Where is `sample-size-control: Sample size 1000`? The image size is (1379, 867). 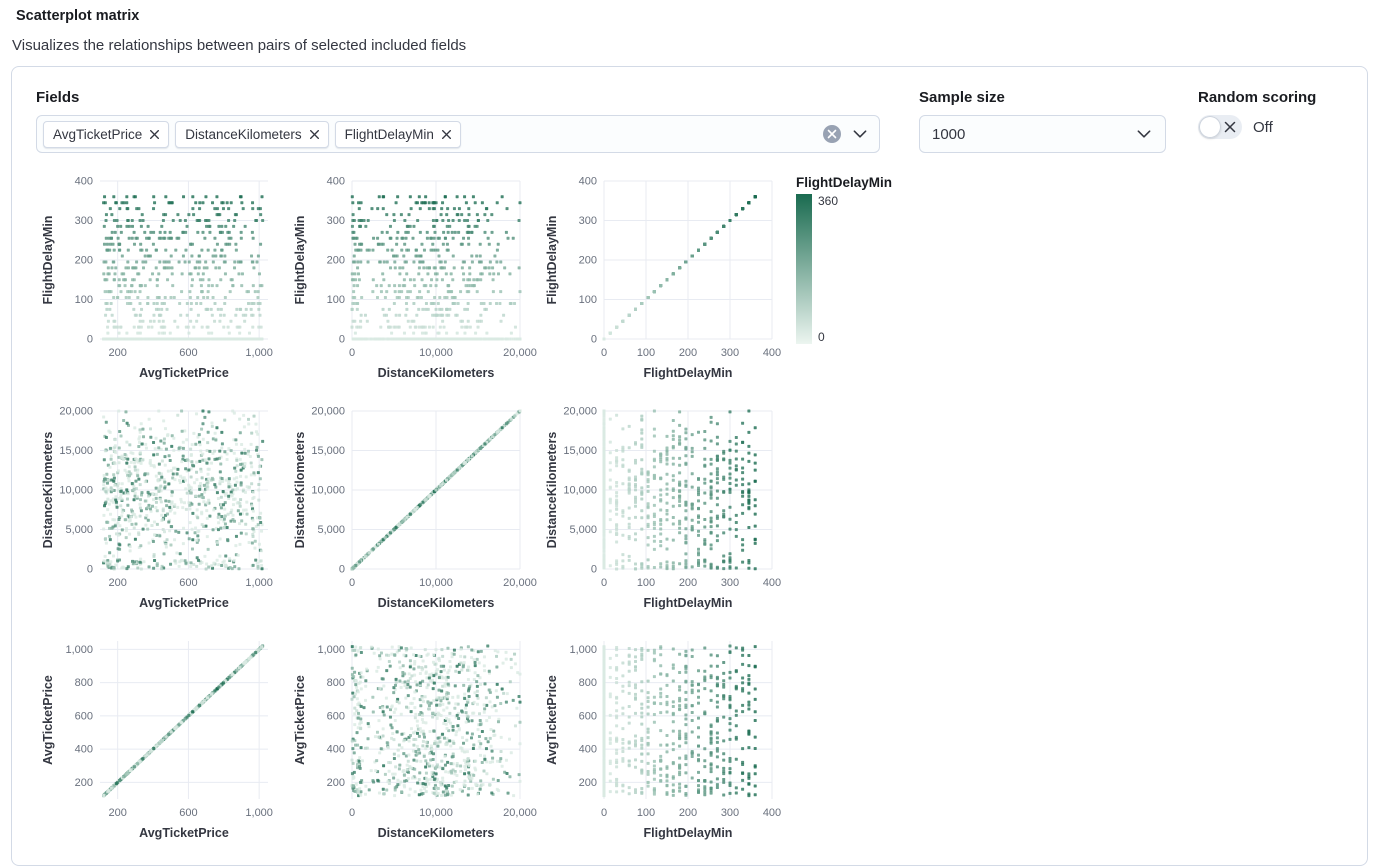
sample-size-control: Sample size 1000 is located at coordinates (1042, 121).